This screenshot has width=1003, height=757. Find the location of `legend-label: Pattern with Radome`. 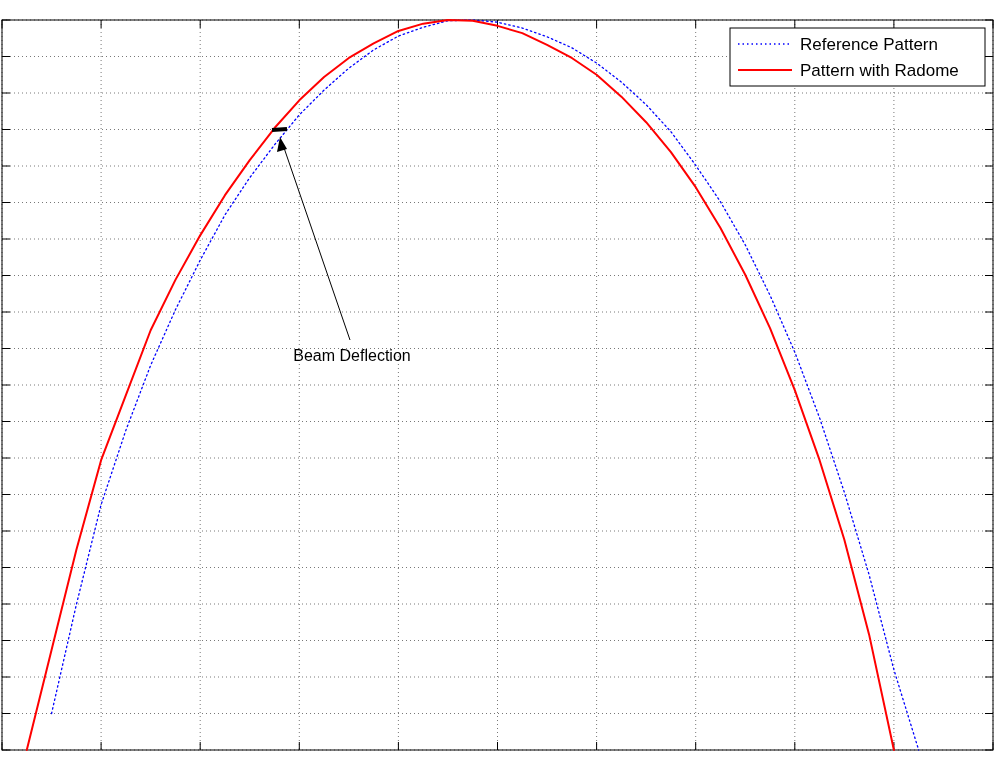

legend-label: Pattern with Radome is located at coordinates (879, 70).